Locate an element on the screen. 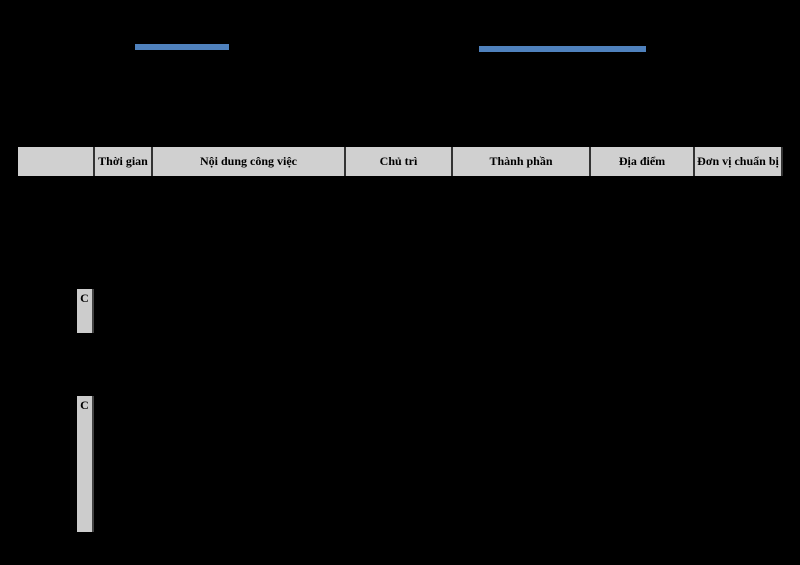 Image resolution: width=800 pixels, height=565 pixels. column-header-location: Địa điểm is located at coordinates (643, 161).